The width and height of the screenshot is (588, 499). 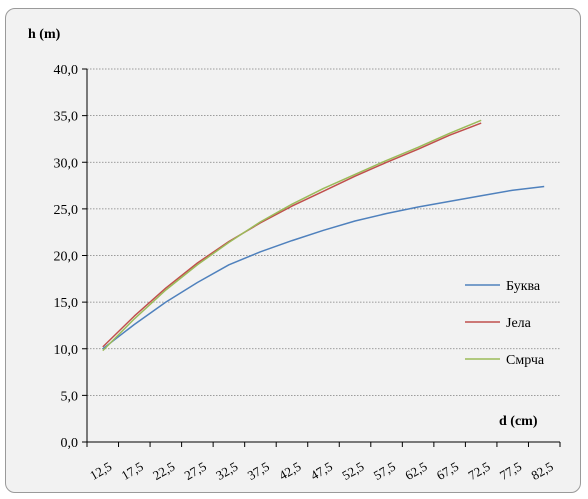 I want to click on y-tick-label: 20,0, so click(x=66, y=257).